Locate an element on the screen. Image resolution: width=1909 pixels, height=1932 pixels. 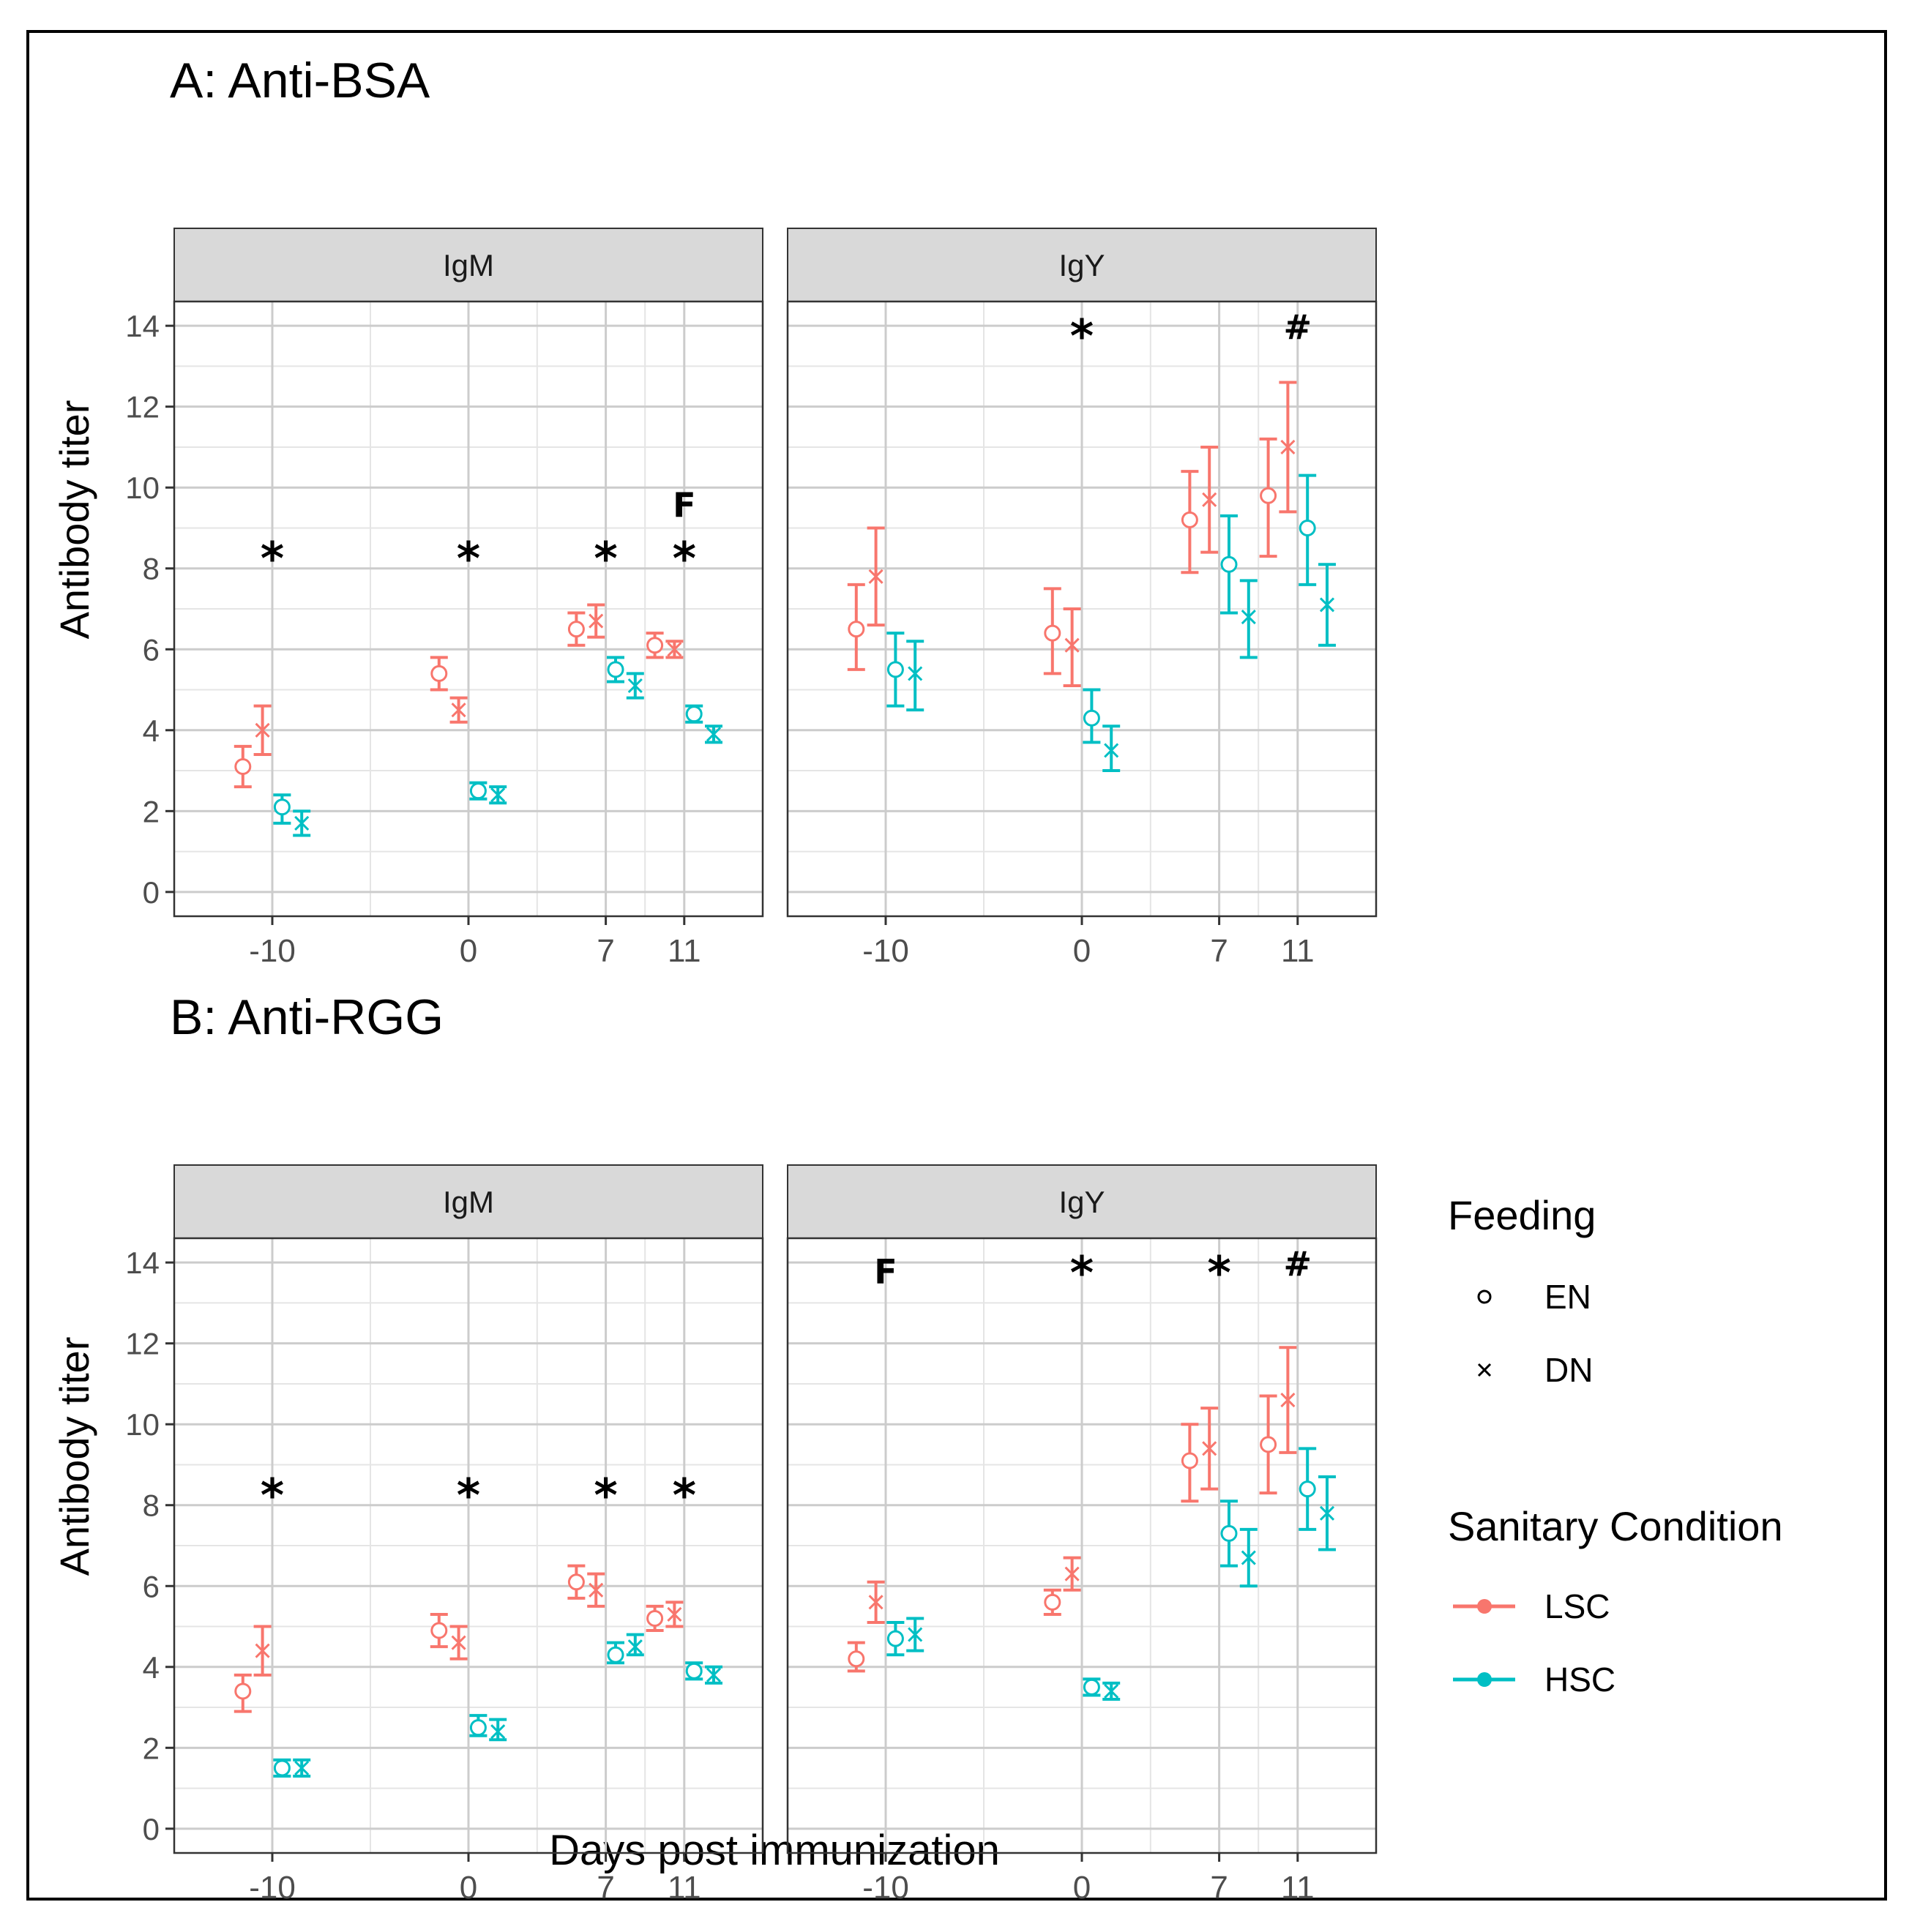
panel-a-ylabel: Antibody titer is located at coordinates (74, 520).